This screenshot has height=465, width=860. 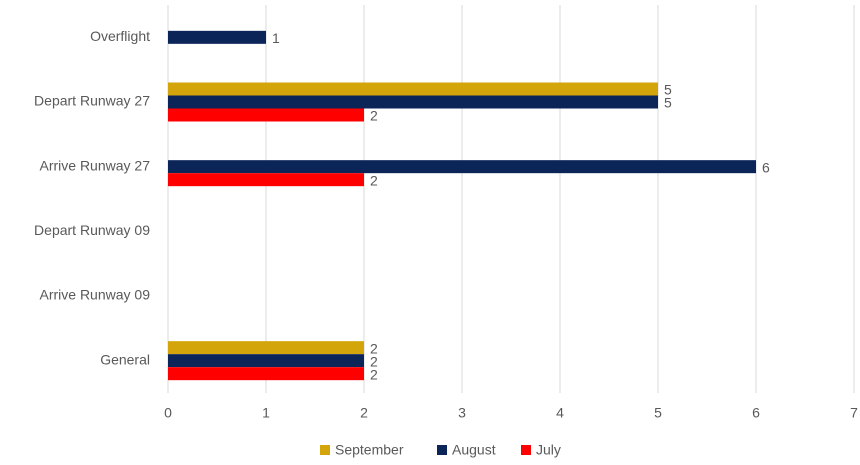 What do you see at coordinates (756, 413) in the screenshot?
I see `x-tick-label: 6` at bounding box center [756, 413].